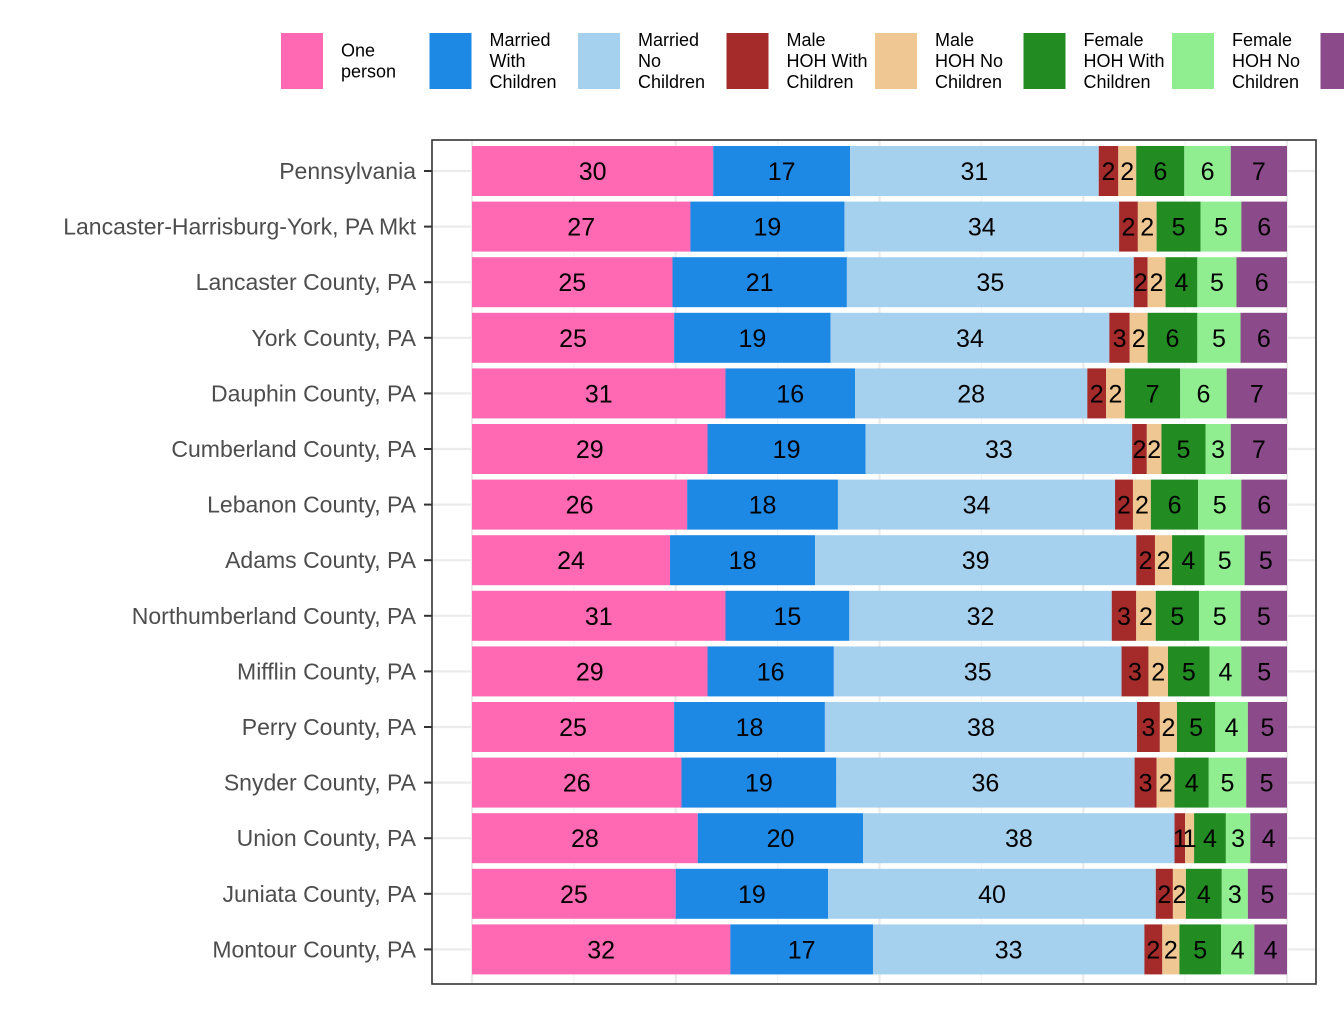 Image resolution: width=1344 pixels, height=1013 pixels. I want to click on bar-value-label: 24, so click(571, 561).